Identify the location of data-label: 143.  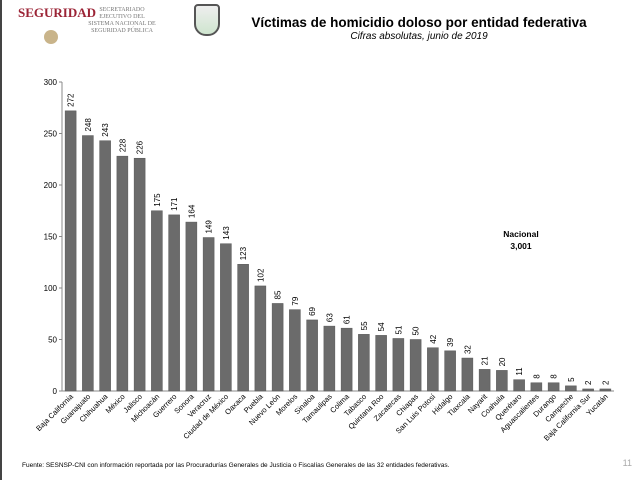
(226, 233).